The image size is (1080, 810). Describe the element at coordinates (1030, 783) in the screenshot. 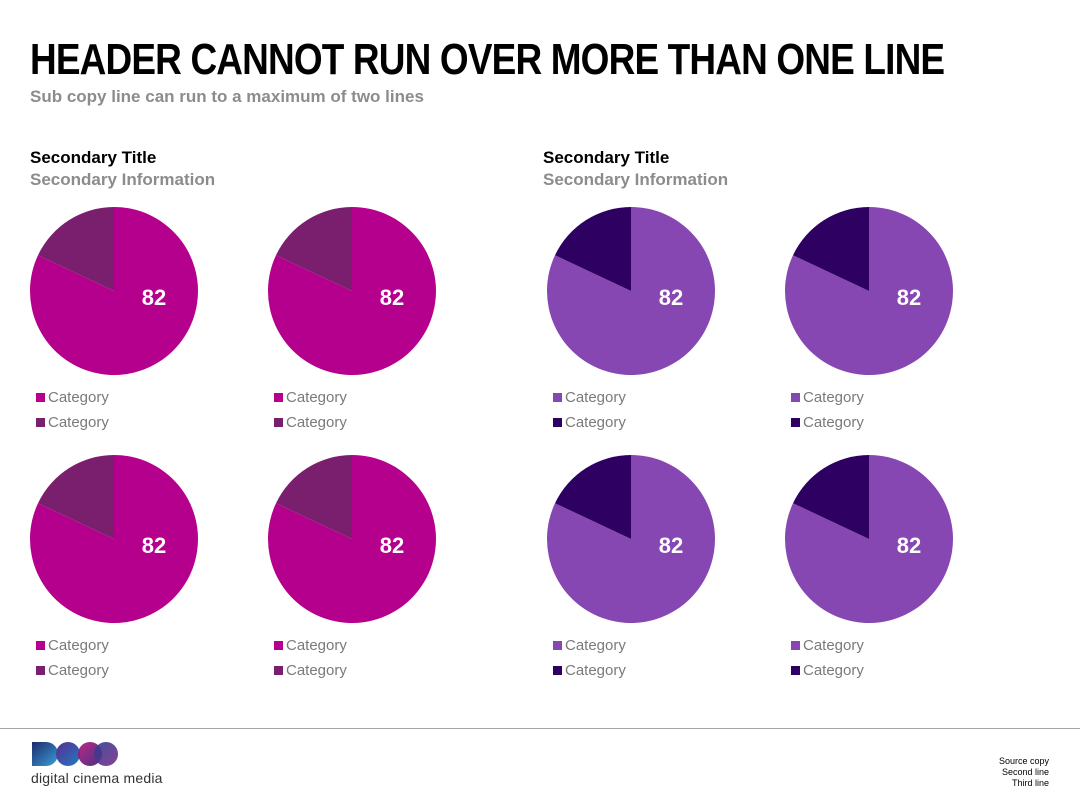

I see `source-line: Third line` at that location.